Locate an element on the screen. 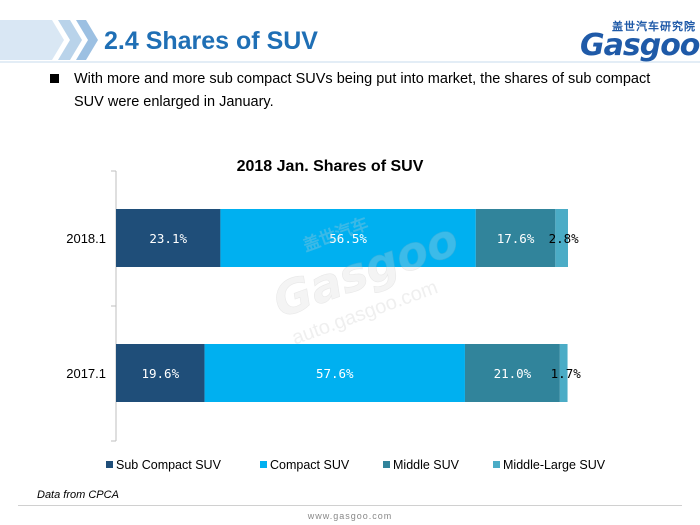 The width and height of the screenshot is (700, 525). bullet-square-icon is located at coordinates (54, 78).